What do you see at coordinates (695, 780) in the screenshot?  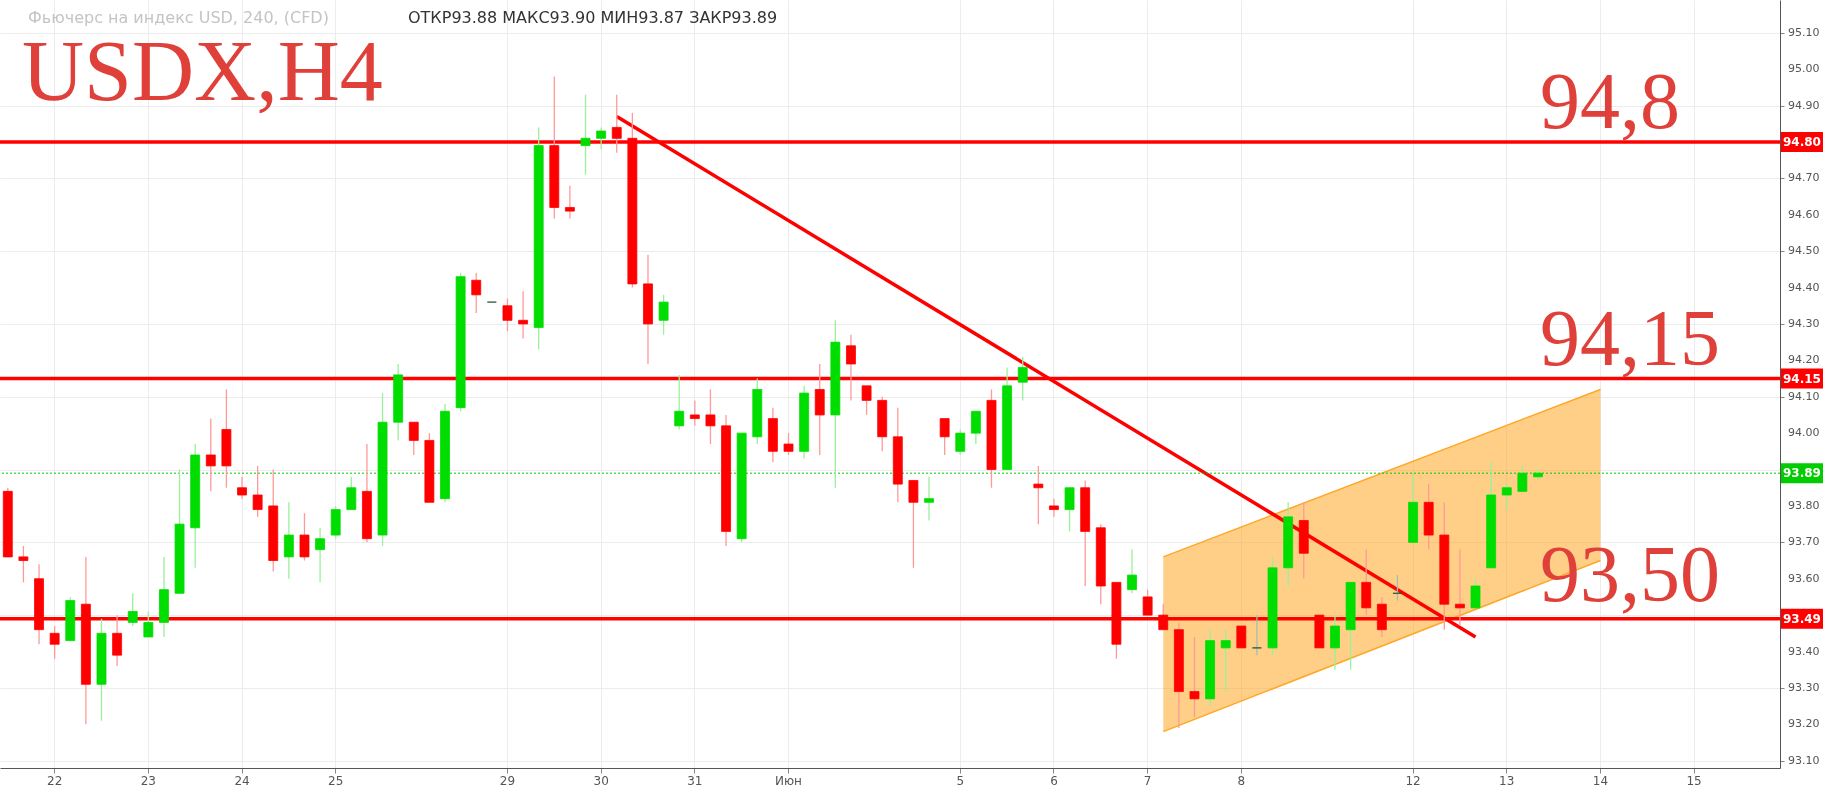 I see `x-tick-label: 31` at bounding box center [695, 780].